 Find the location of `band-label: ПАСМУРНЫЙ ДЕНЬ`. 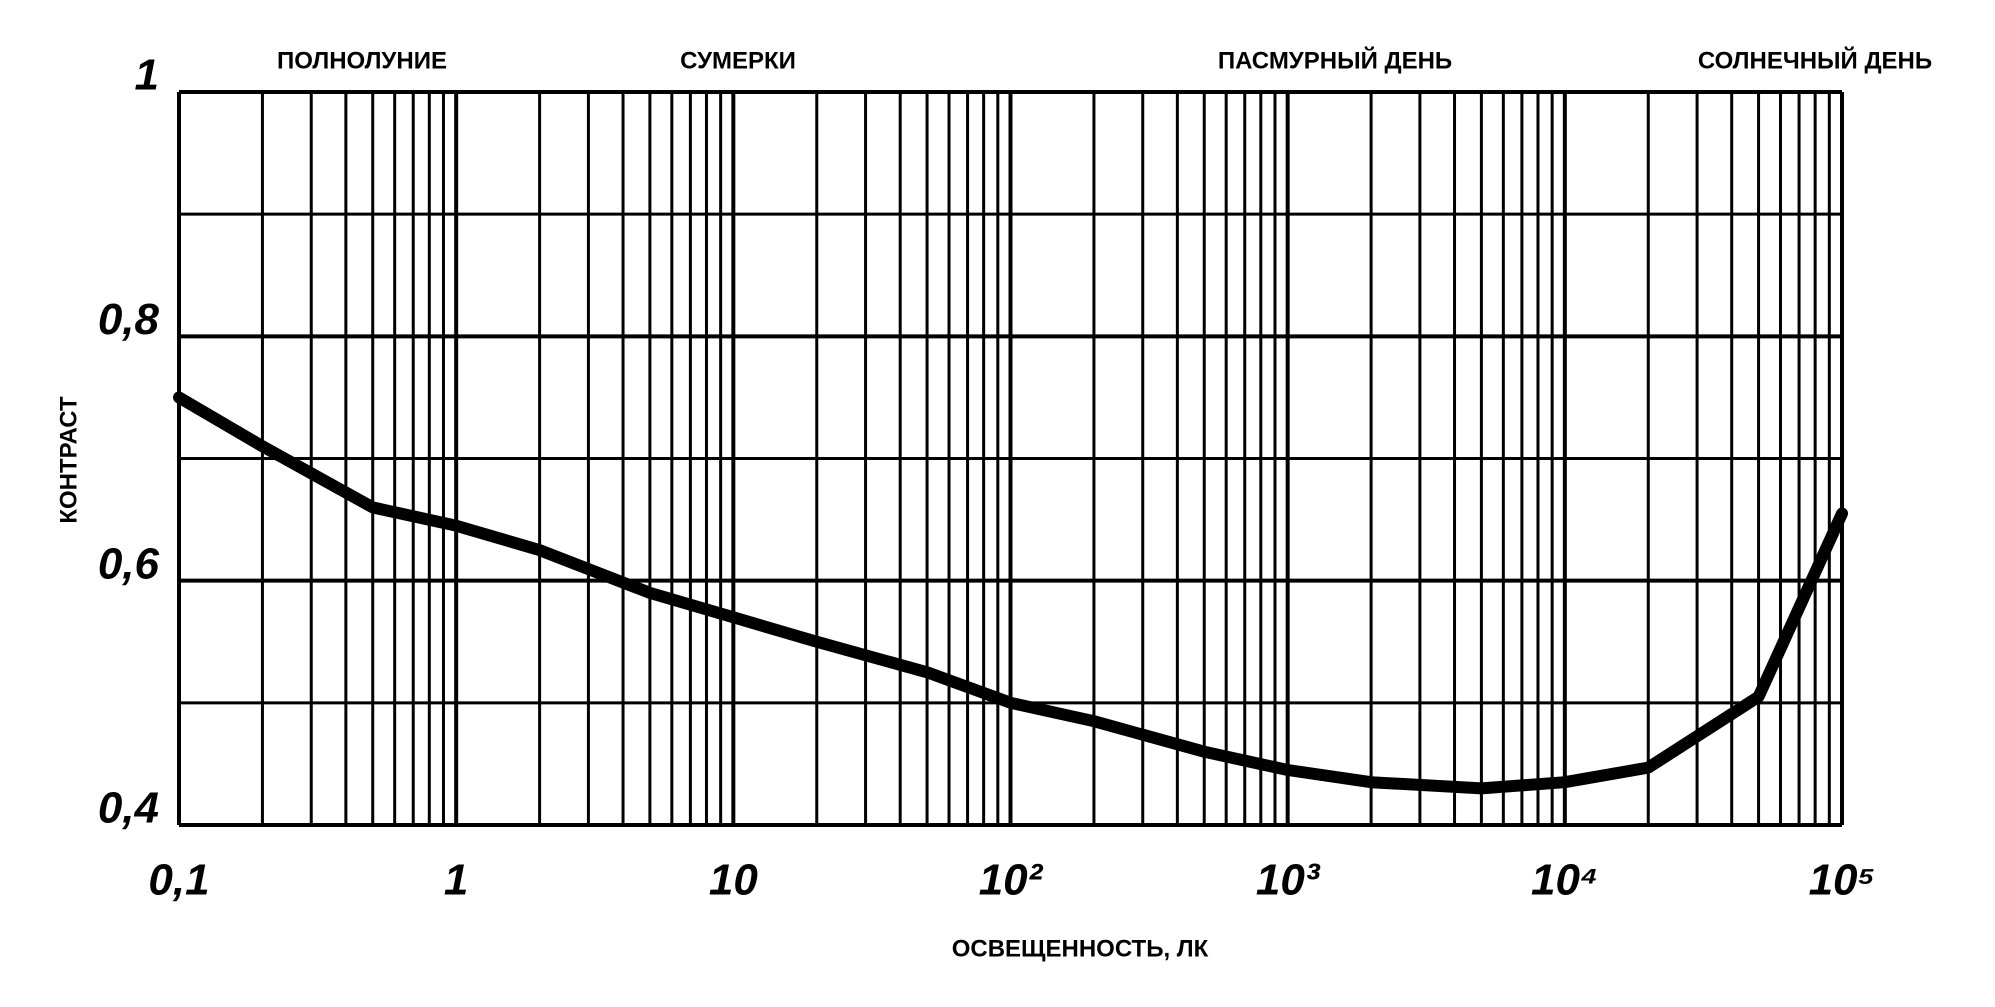

band-label: ПАСМУРНЫЙ ДЕНЬ is located at coordinates (1335, 60).